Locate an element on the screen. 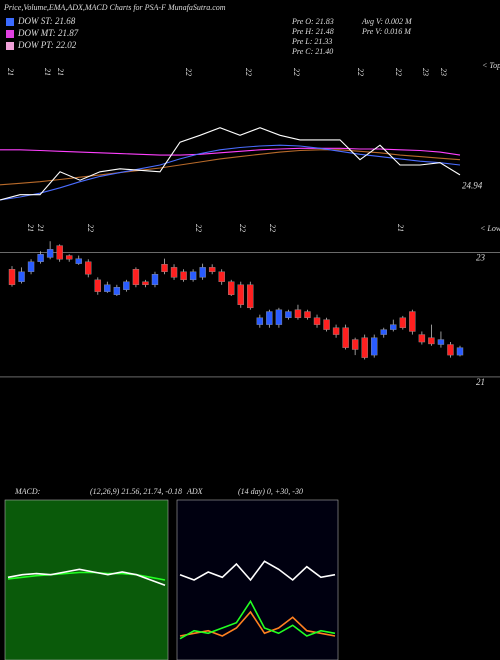  panel-subtitle: (12,26,9) 21.56, 21.74, -0.18 is located at coordinates (136, 491).